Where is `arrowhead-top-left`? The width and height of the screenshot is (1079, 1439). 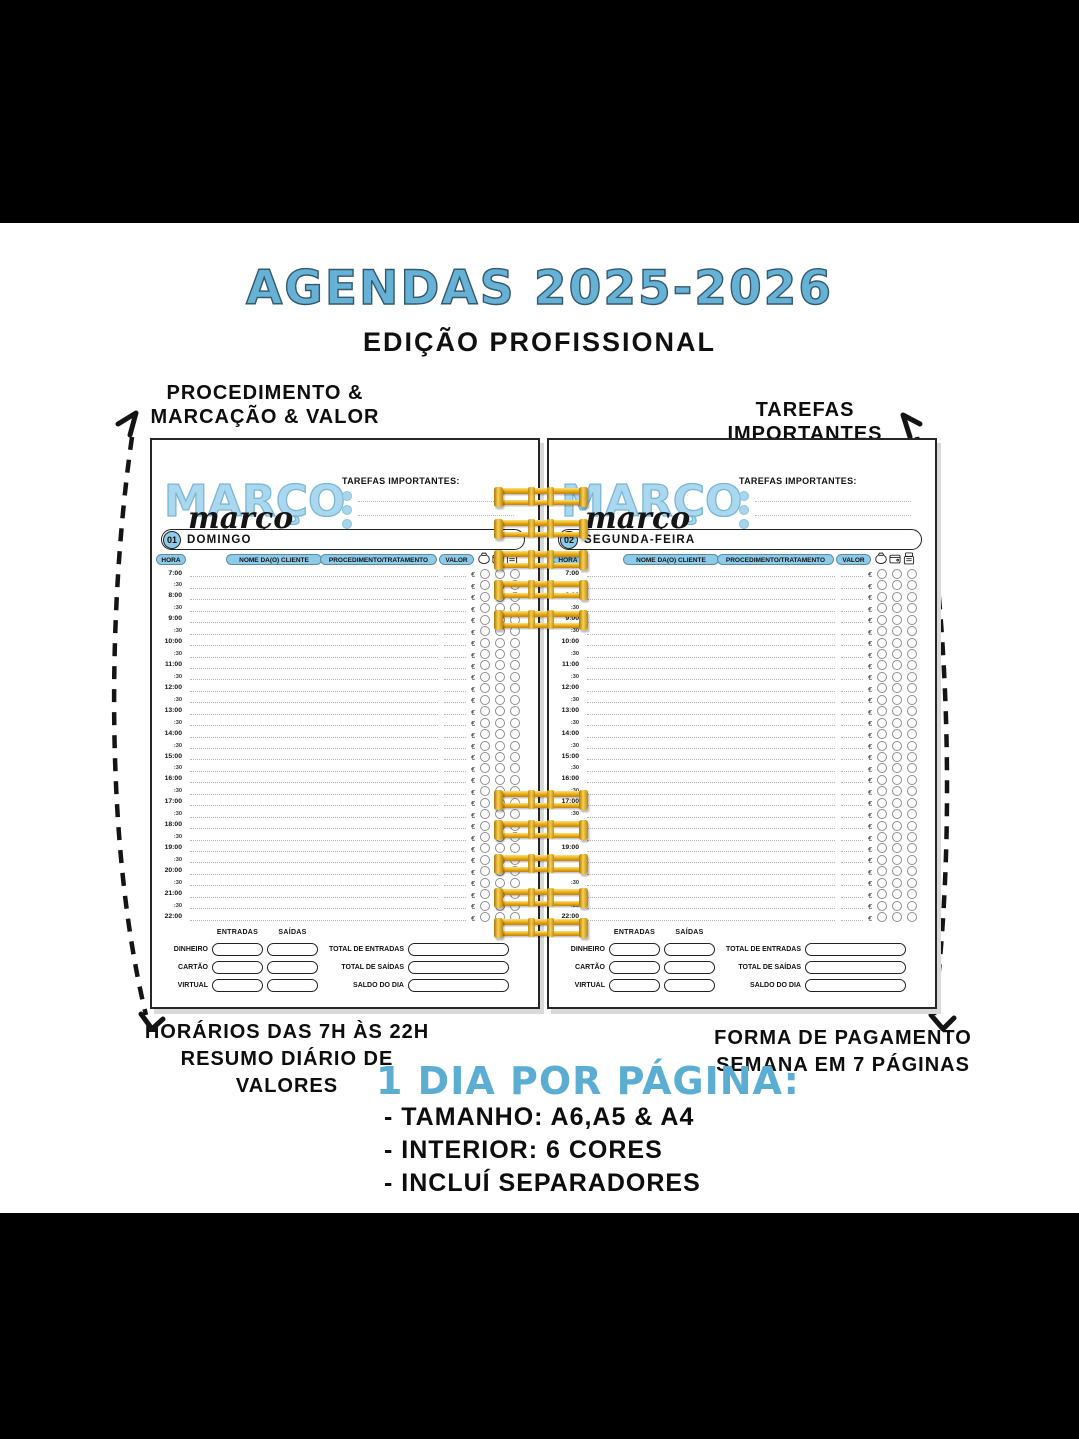 arrowhead-top-left is located at coordinates (127, 424).